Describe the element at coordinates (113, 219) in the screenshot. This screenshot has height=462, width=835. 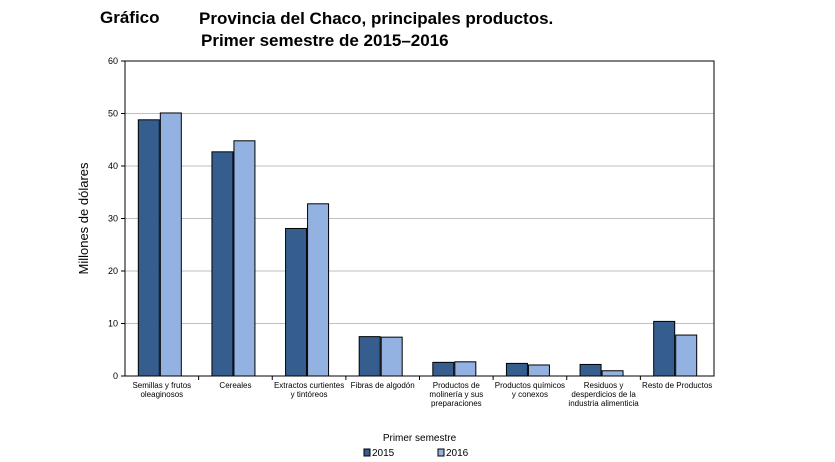
I see `y-tick-label: 30` at that location.